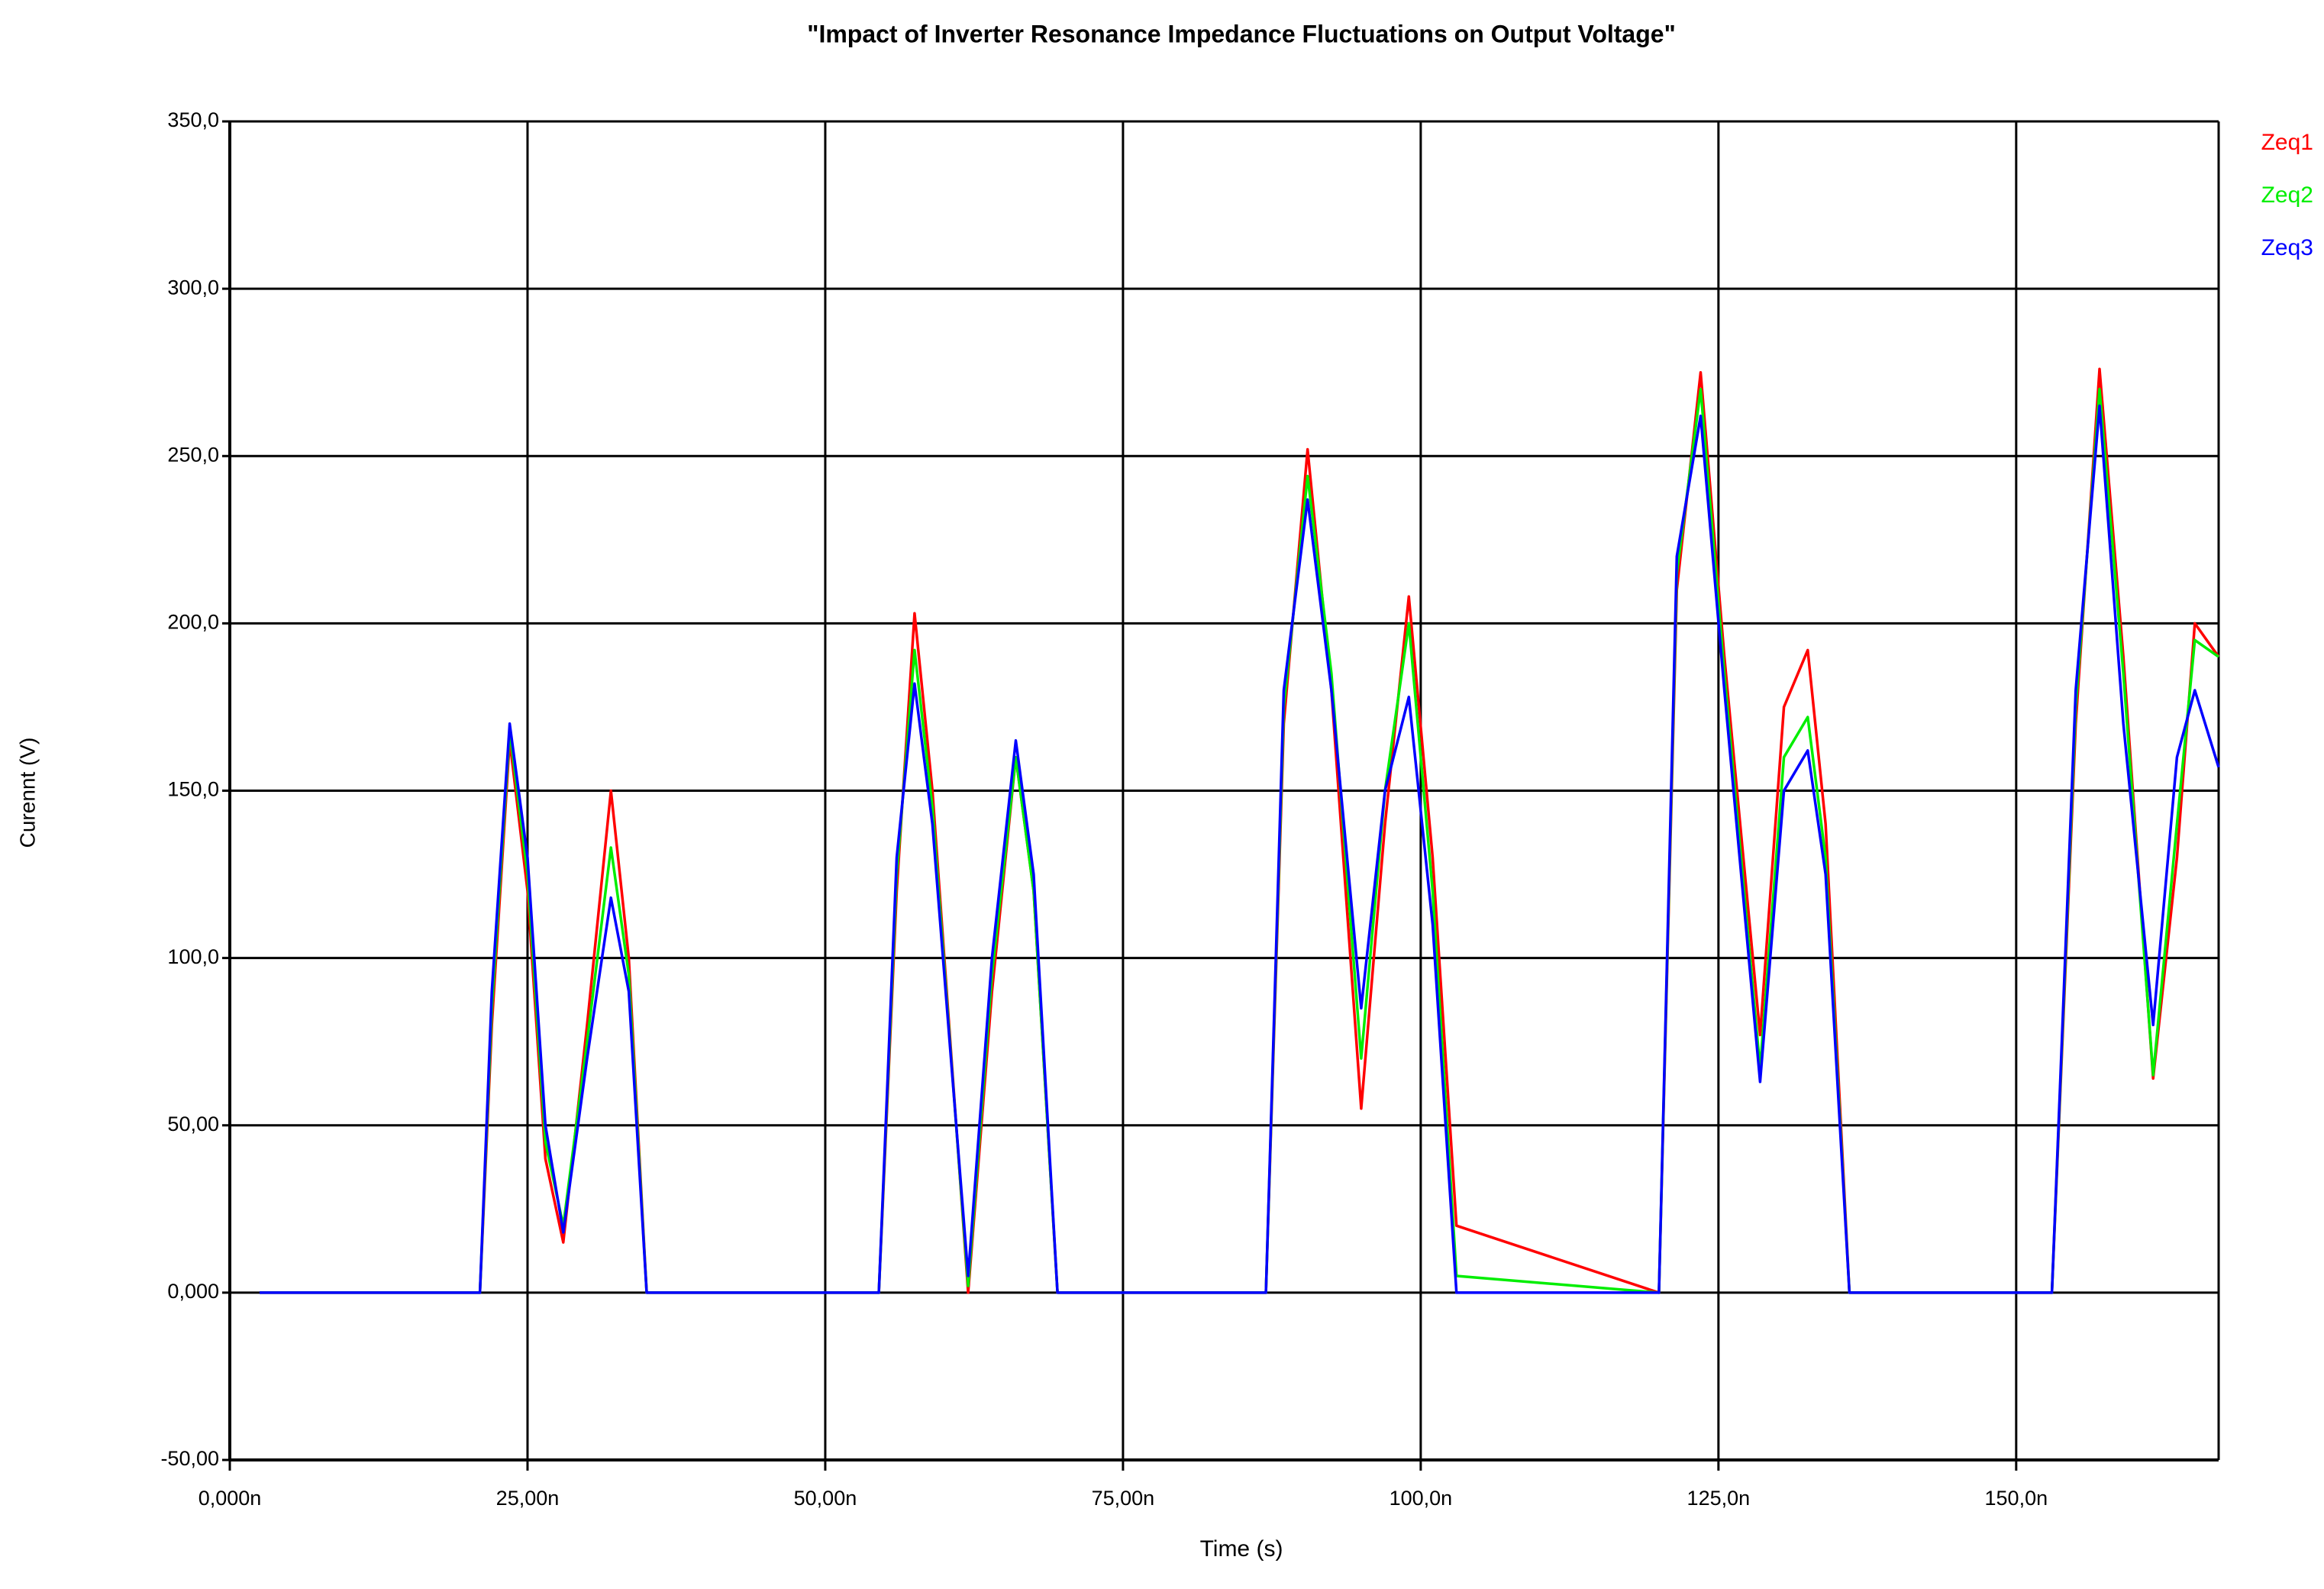 Image resolution: width=2324 pixels, height=1589 pixels. Describe the element at coordinates (193, 622) in the screenshot. I see `y-tick-label: 200,0` at that location.